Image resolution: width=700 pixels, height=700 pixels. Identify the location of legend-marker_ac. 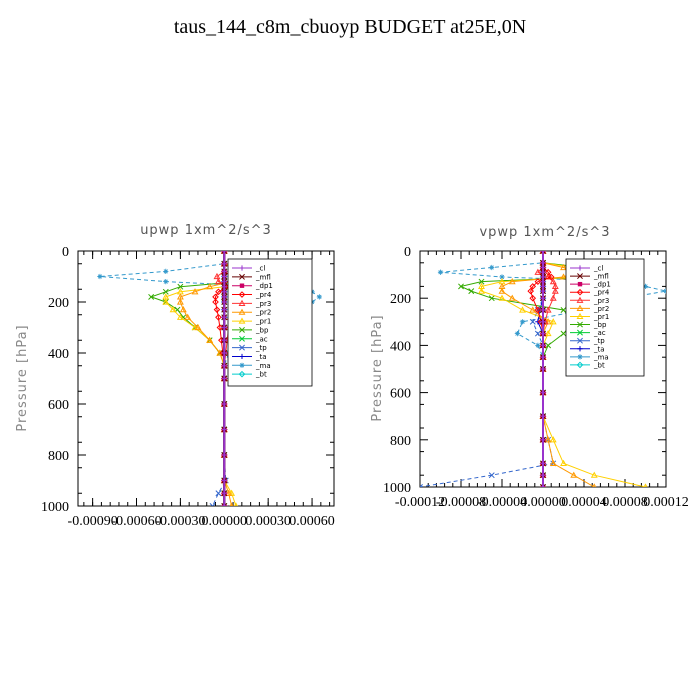
(580, 332).